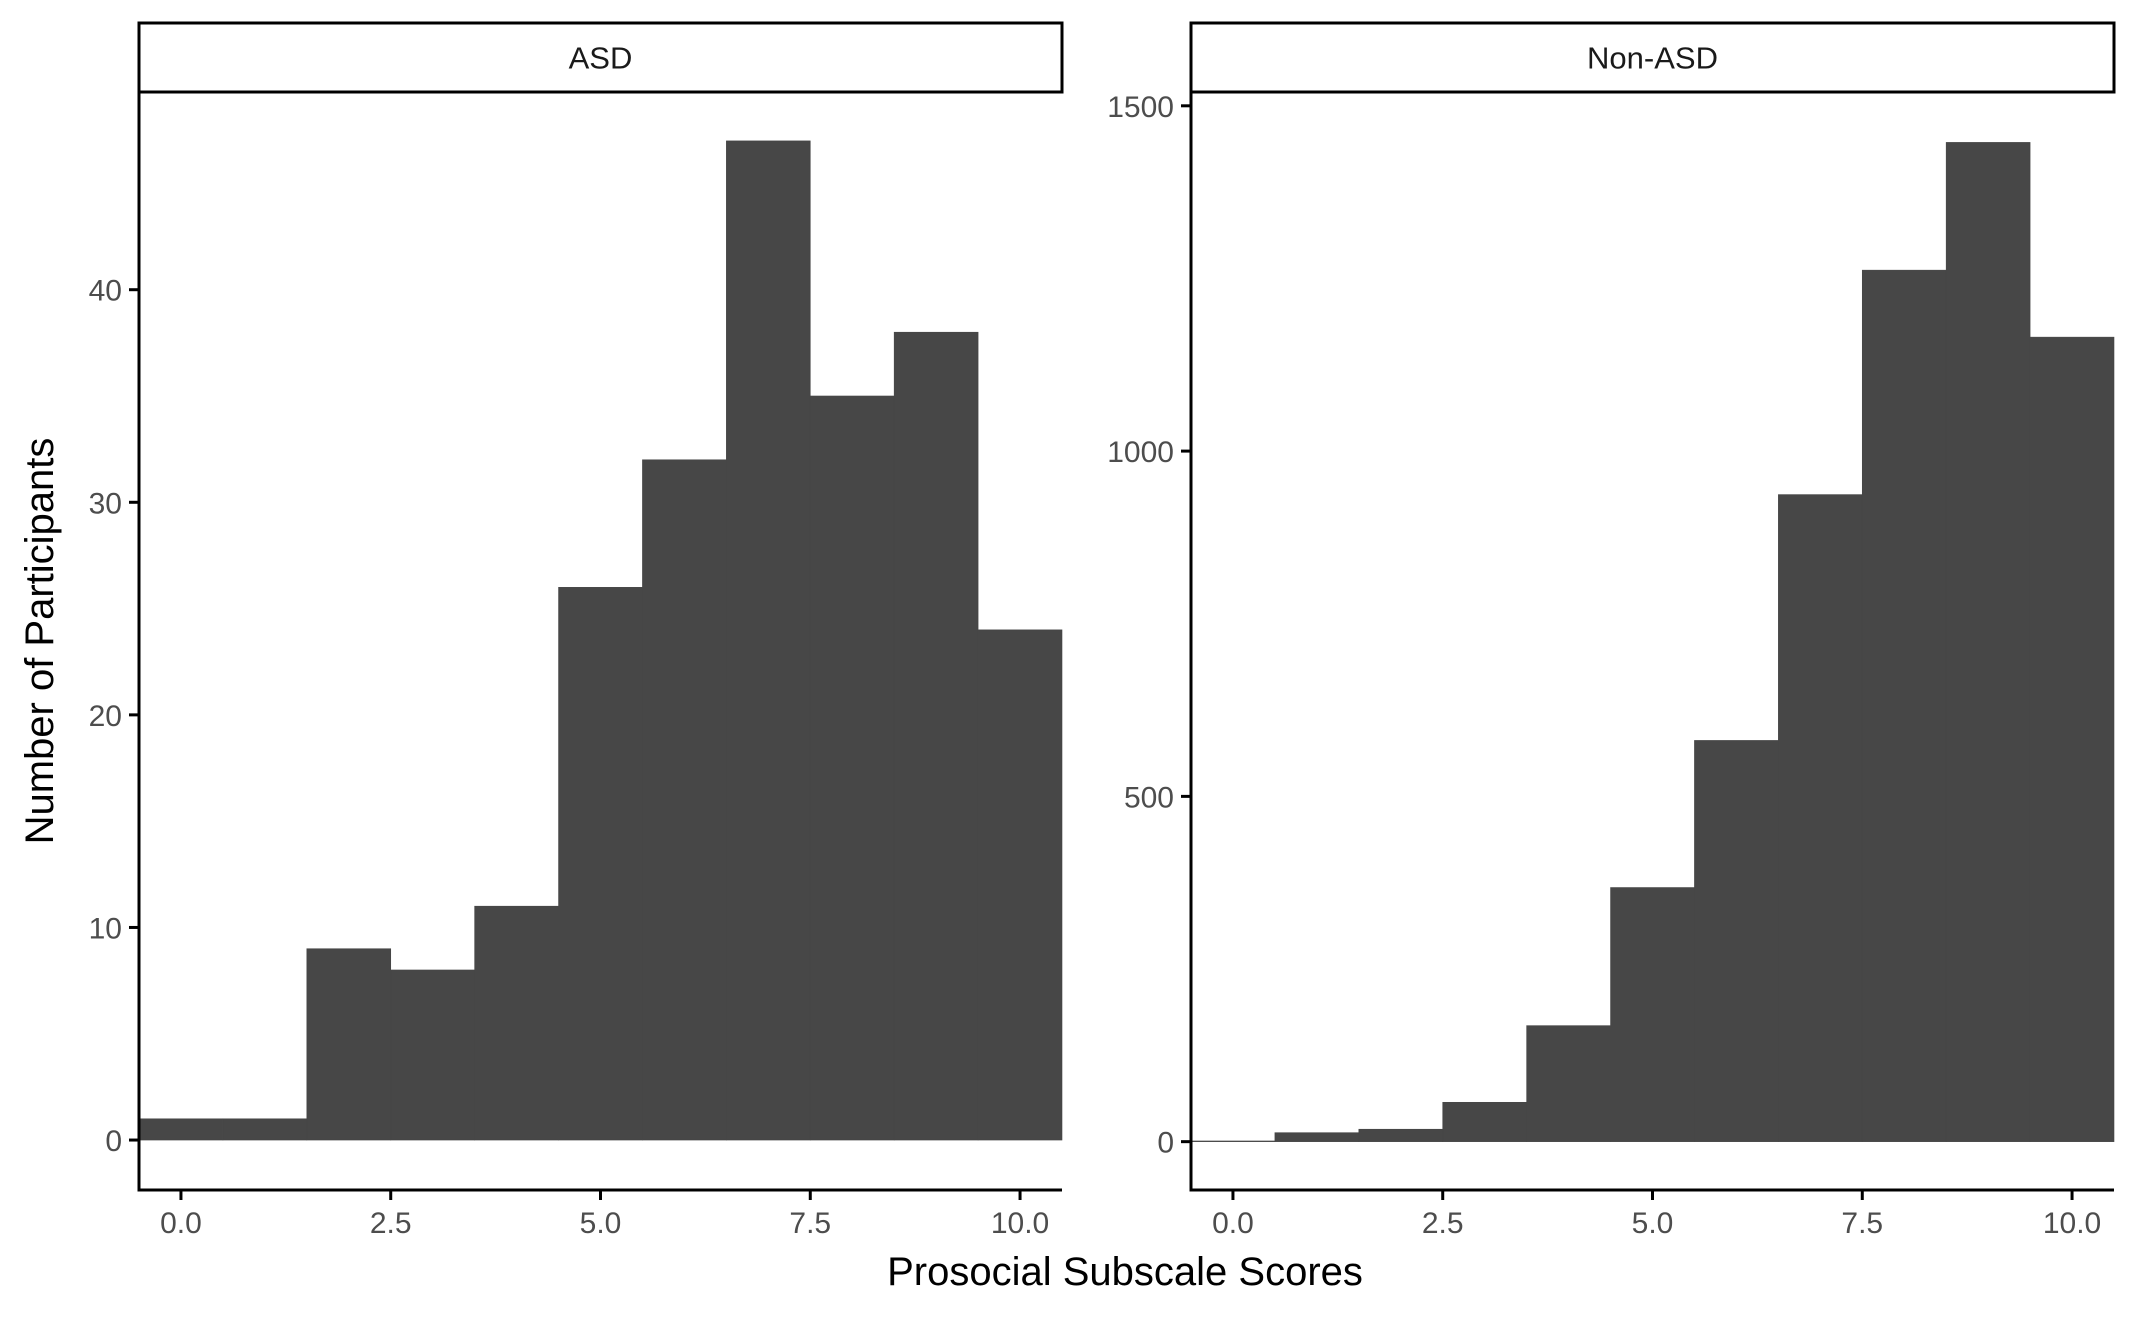 The image size is (2131, 1317). I want to click on y-tick-label: 1500, so click(1140, 107).